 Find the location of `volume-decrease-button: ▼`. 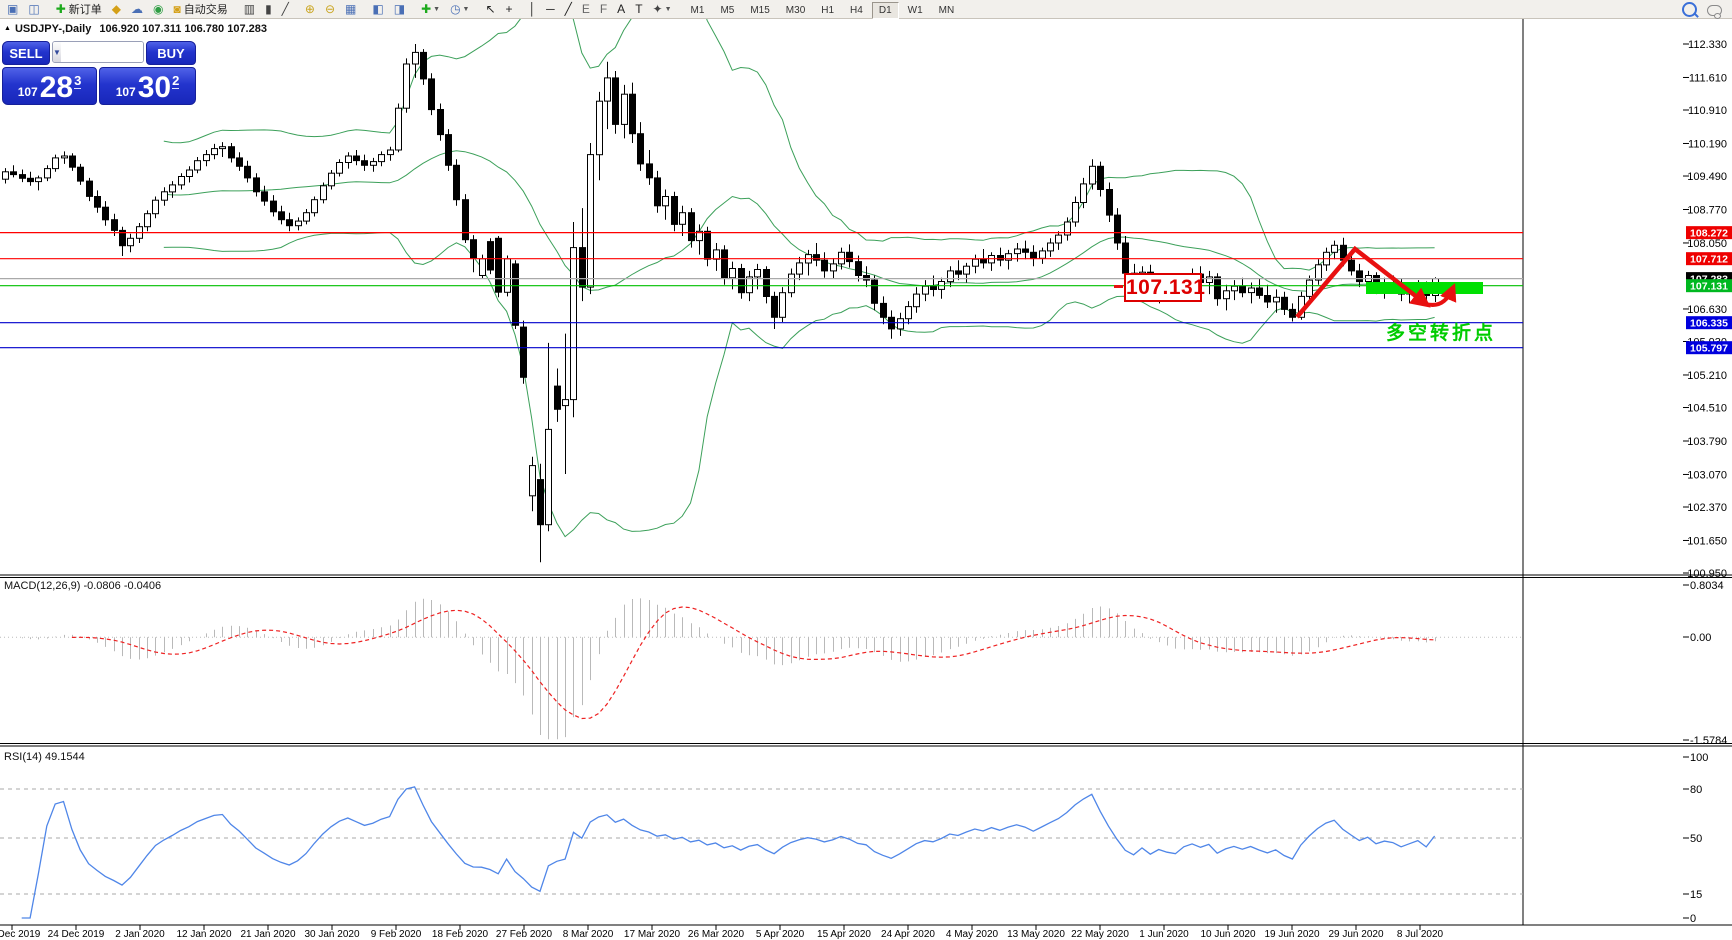

volume-decrease-button: ▼ is located at coordinates (57, 52).